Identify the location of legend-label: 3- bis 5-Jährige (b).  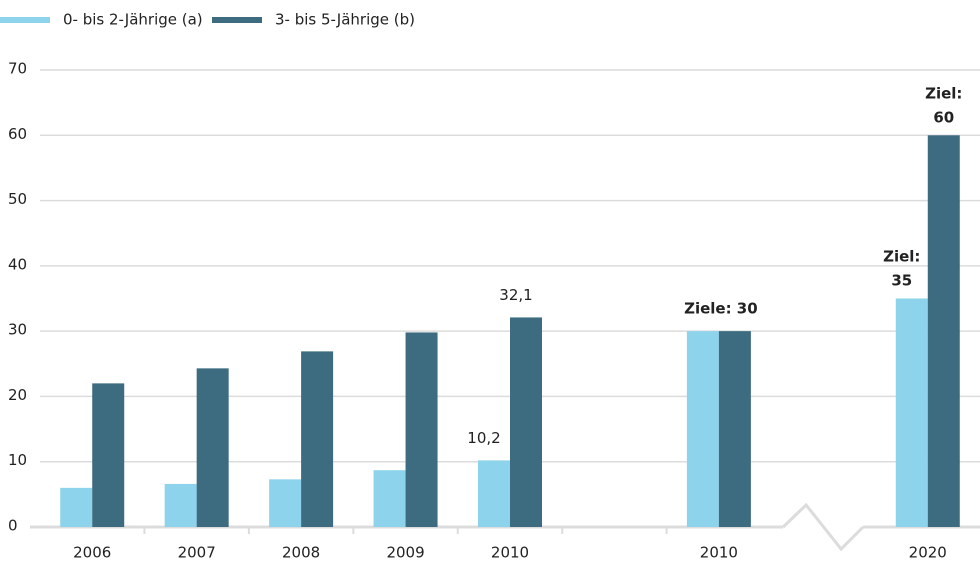
(345, 20).